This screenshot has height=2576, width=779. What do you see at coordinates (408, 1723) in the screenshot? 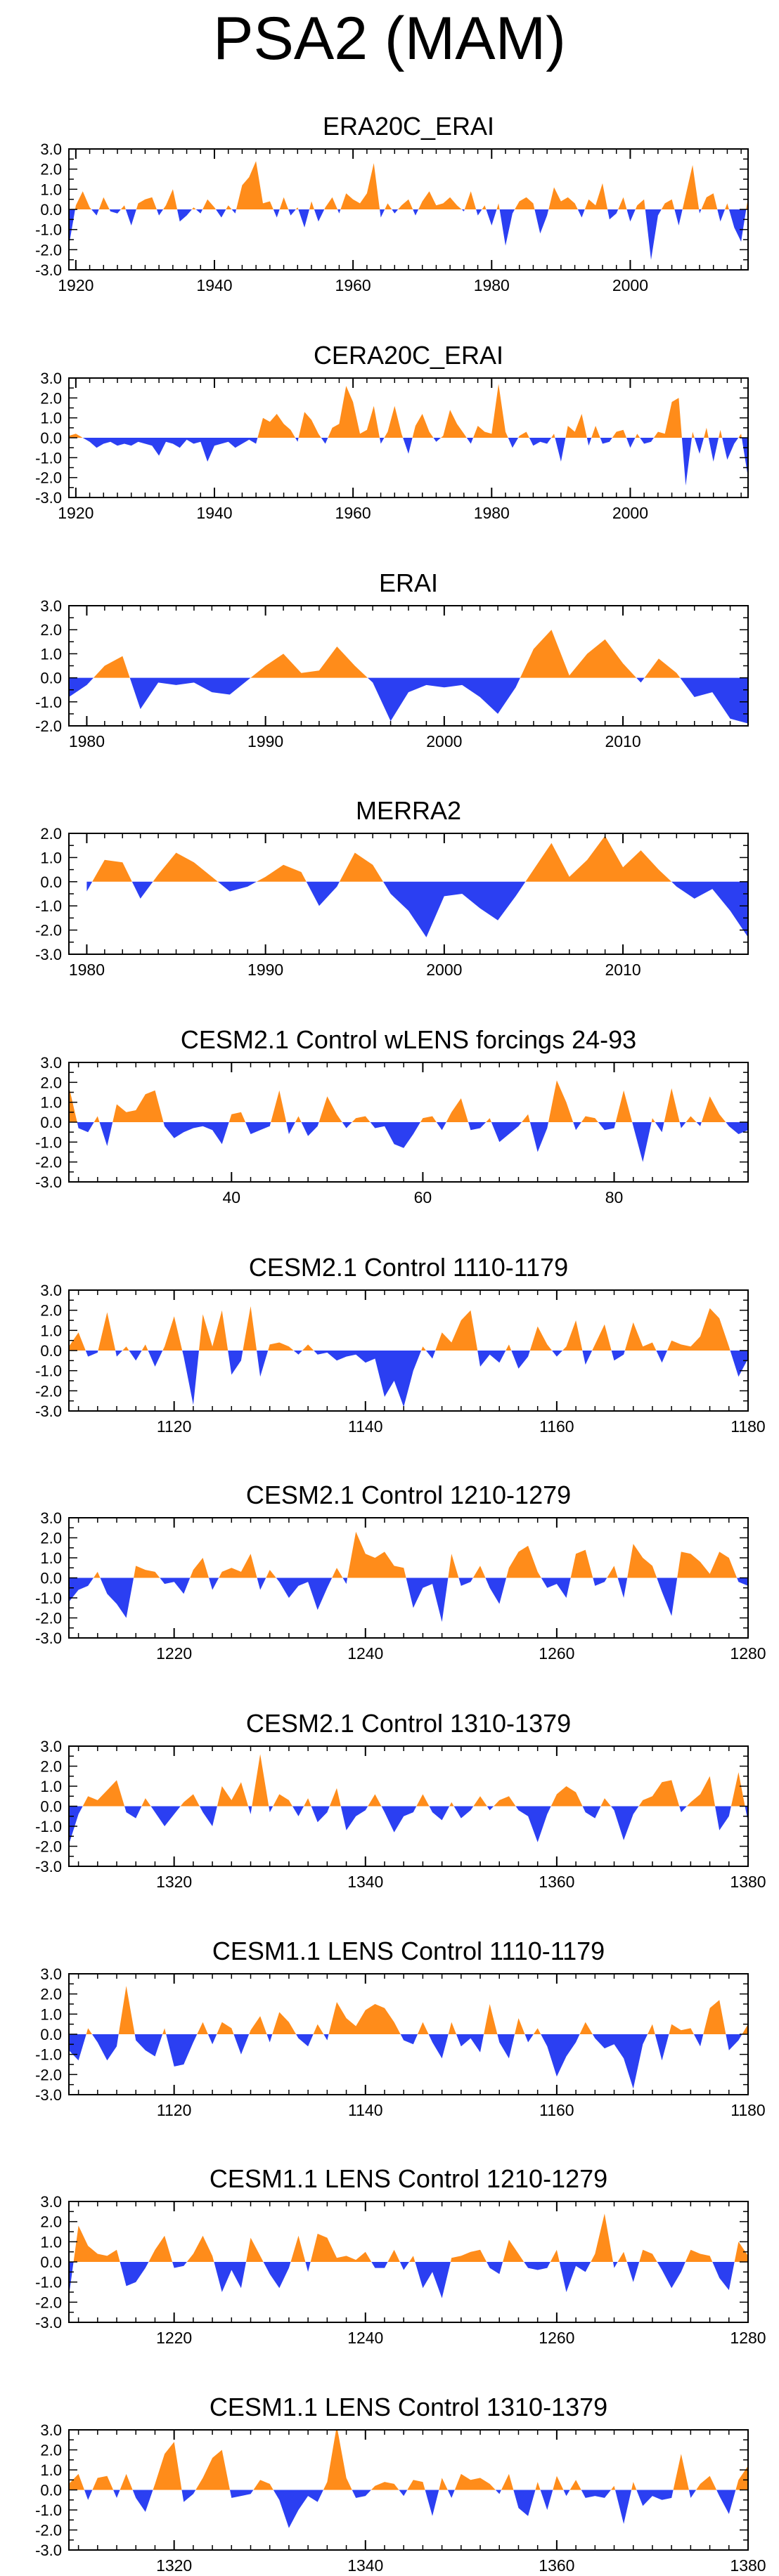
I see `chart-title: CESM2.1 Control 1310-1379` at bounding box center [408, 1723].